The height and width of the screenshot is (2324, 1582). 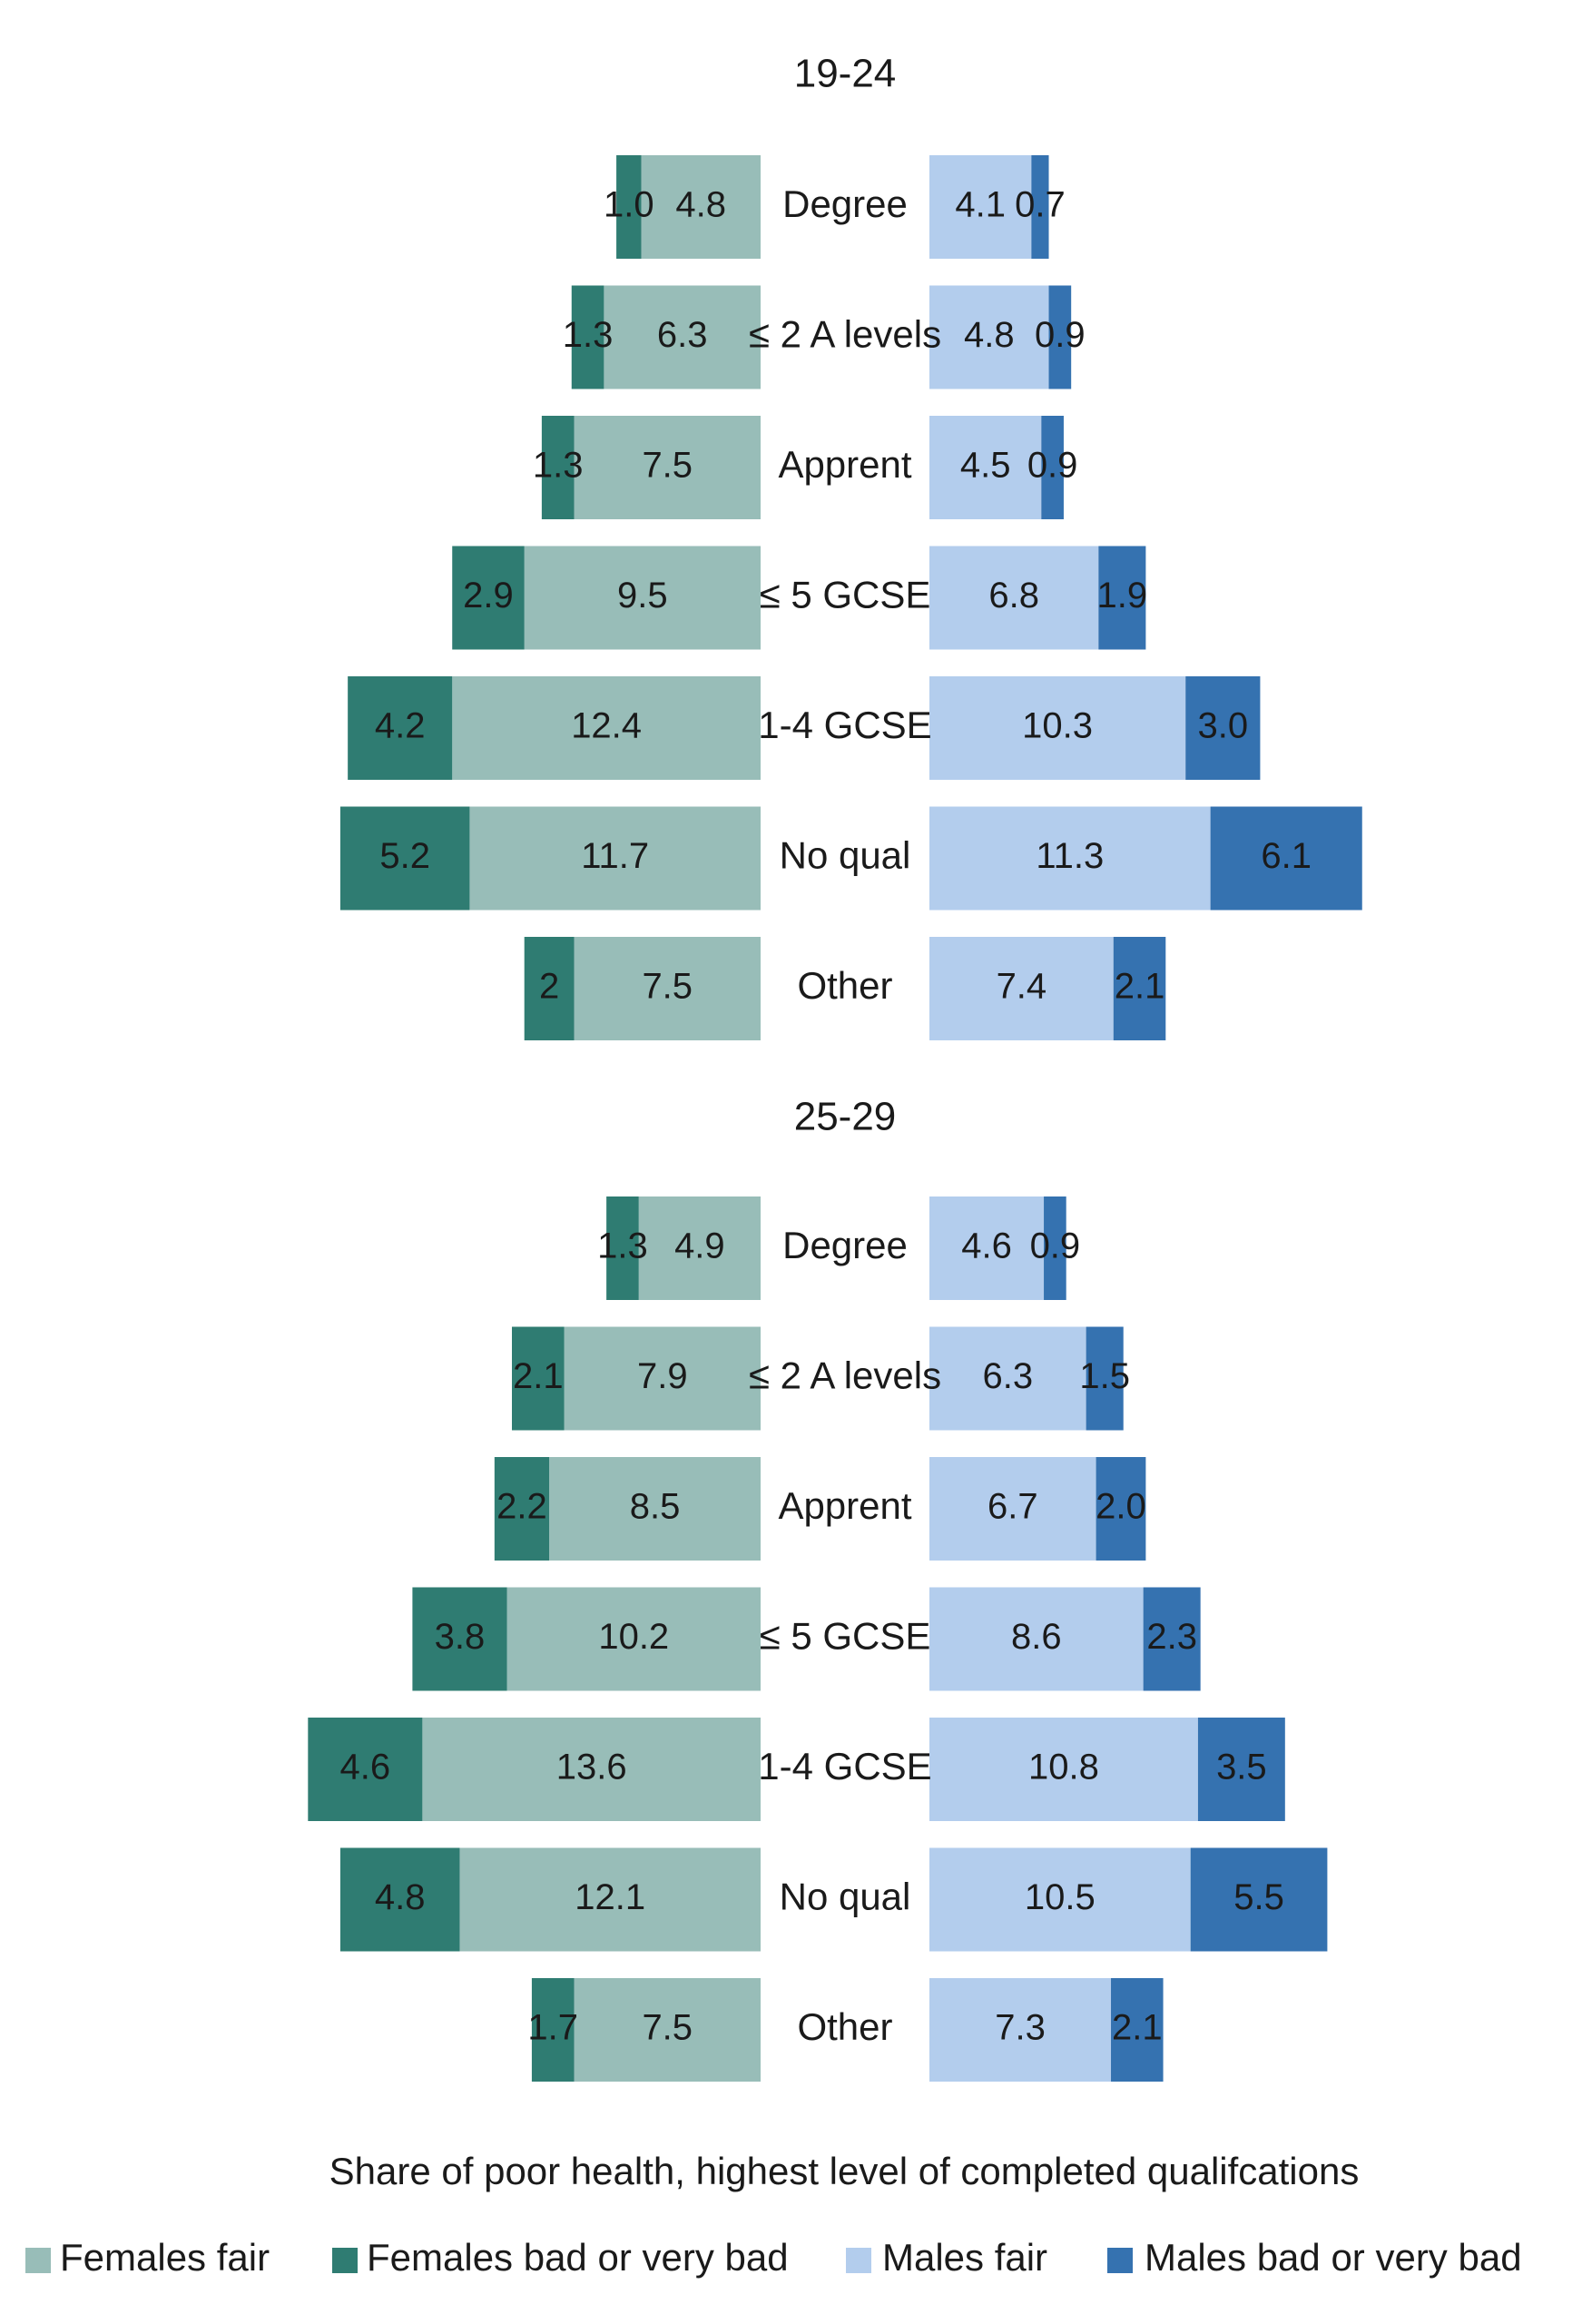 I want to click on legend-label: Females bad or very bad, so click(x=578, y=2257).